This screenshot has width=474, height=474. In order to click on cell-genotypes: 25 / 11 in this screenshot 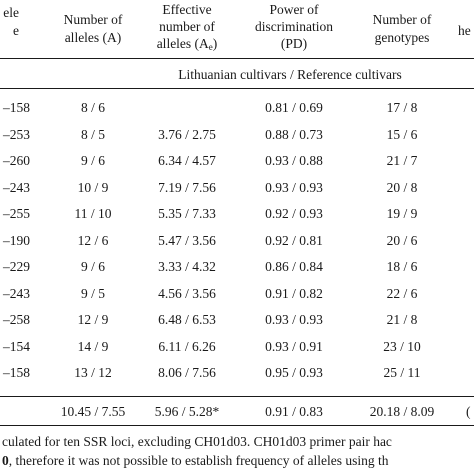, I will do `click(402, 372)`.